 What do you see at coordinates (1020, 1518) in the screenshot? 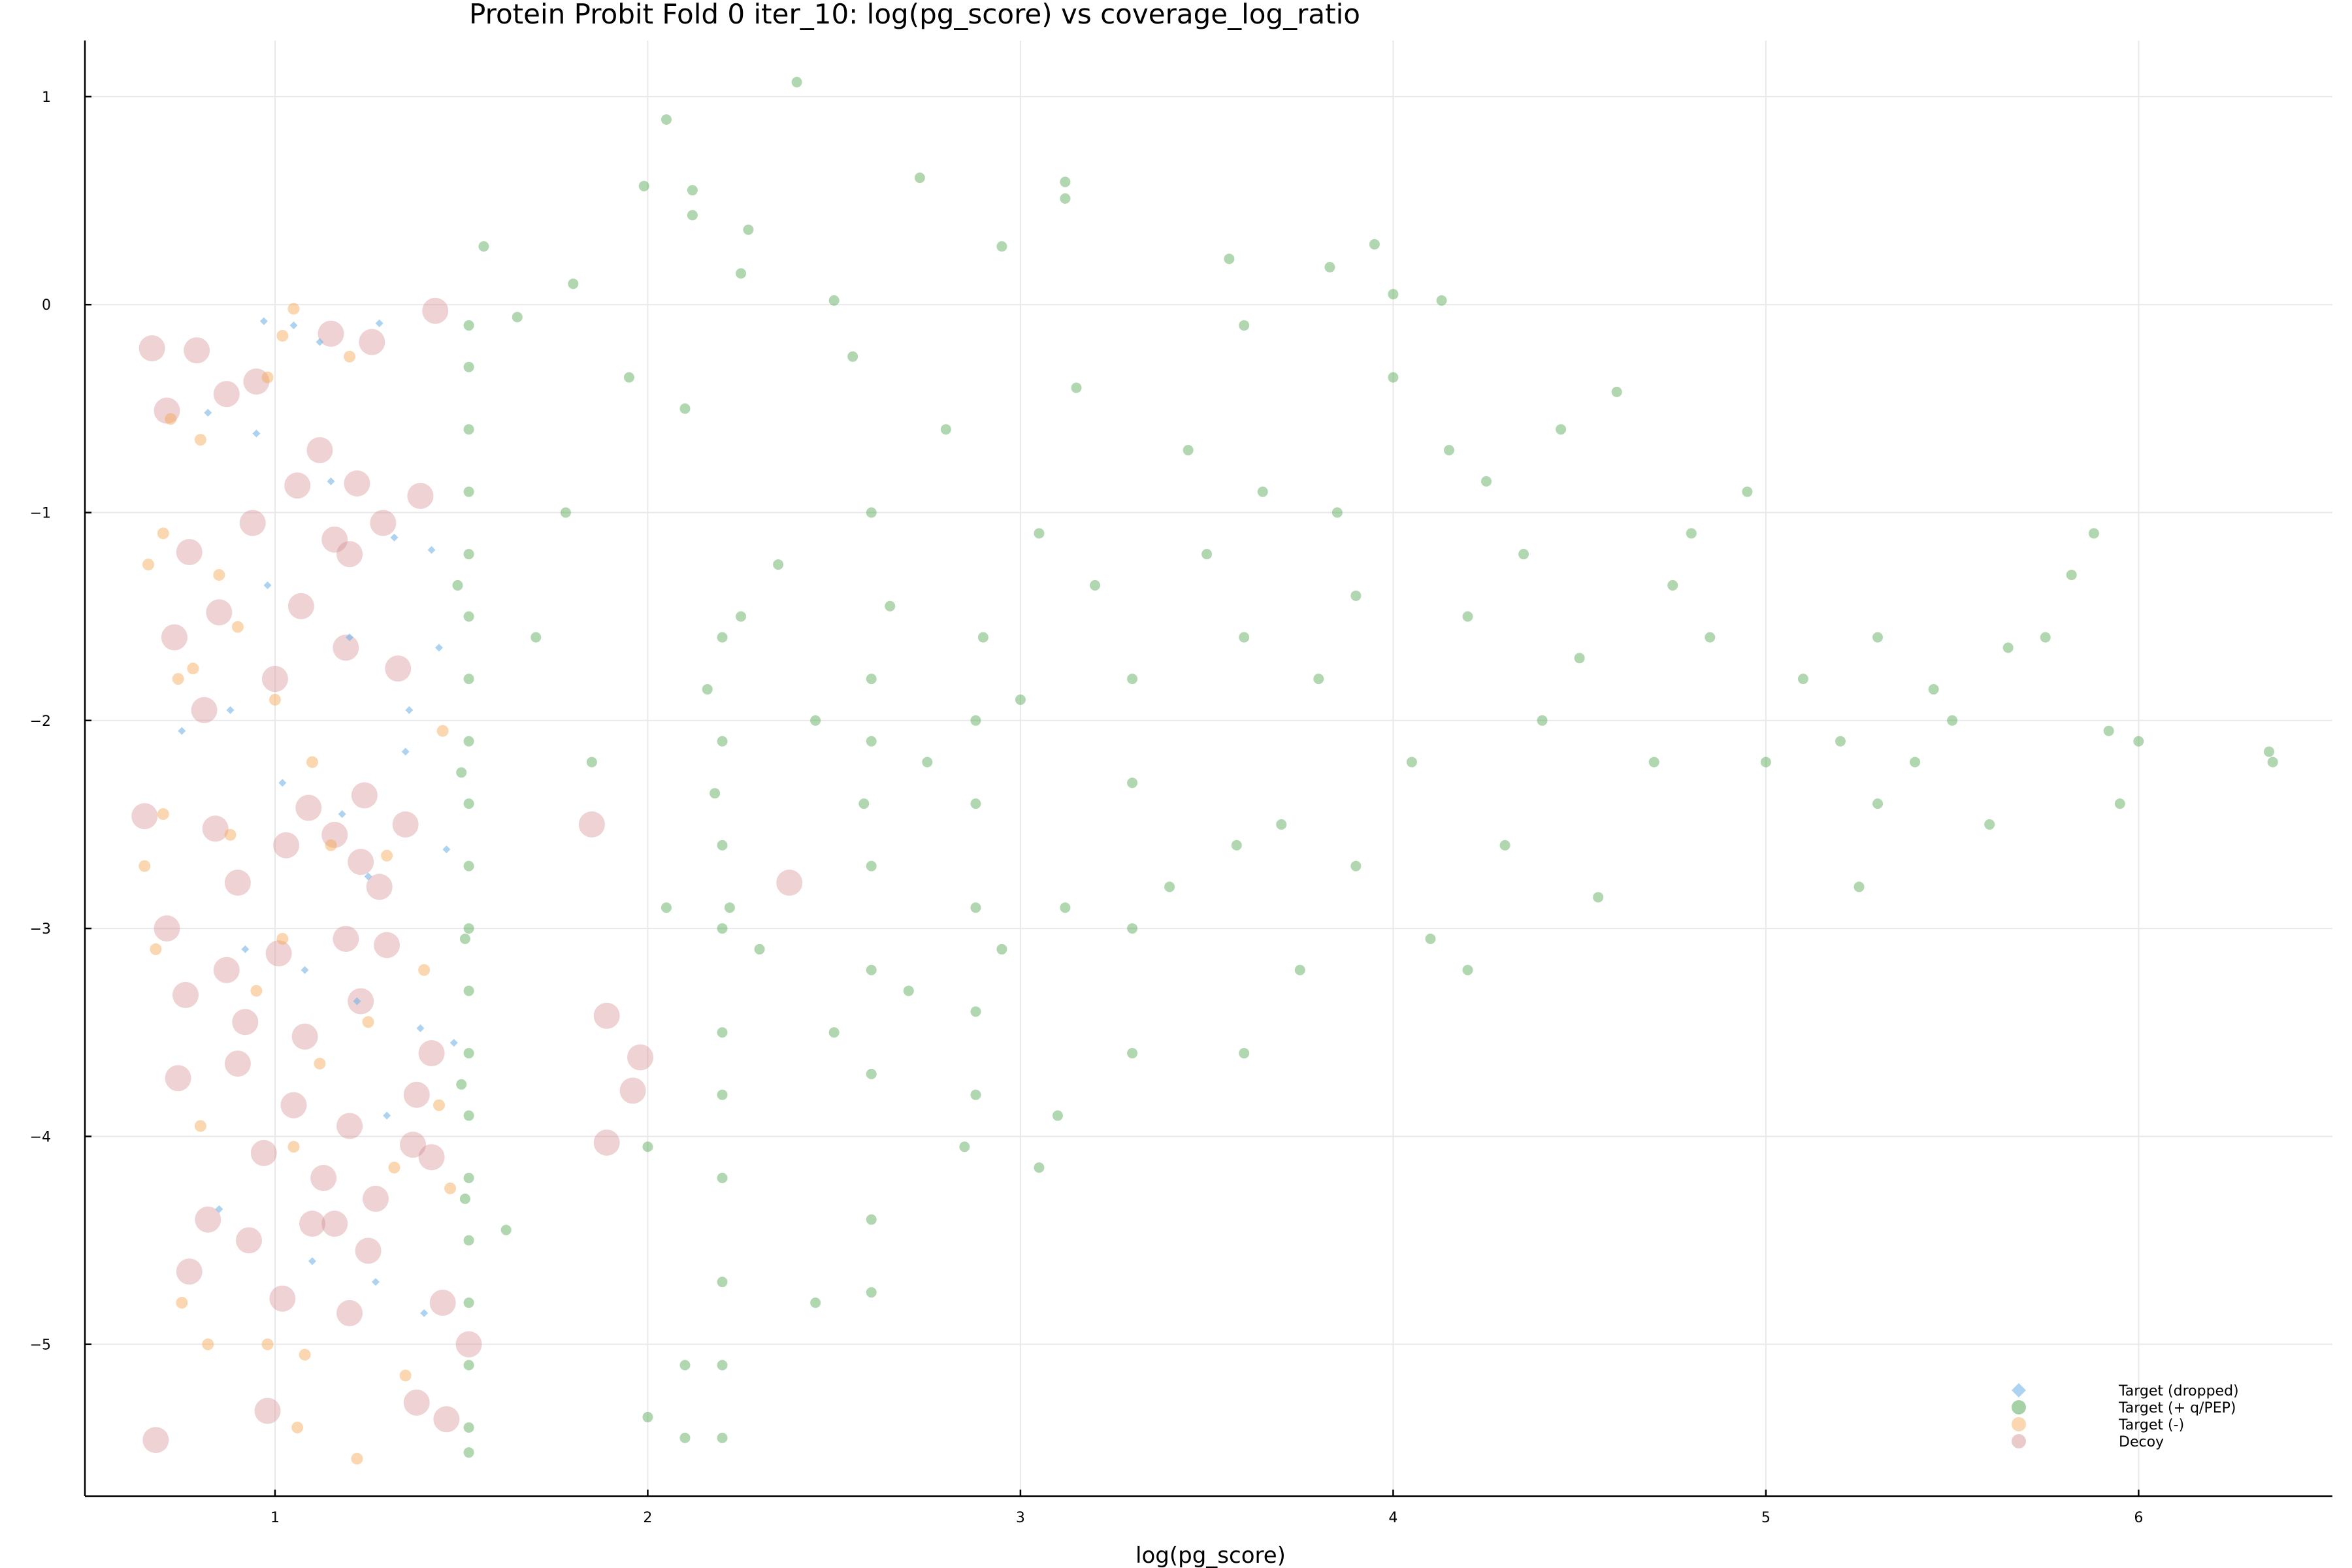
I see `x-tick-label: 3` at bounding box center [1020, 1518].